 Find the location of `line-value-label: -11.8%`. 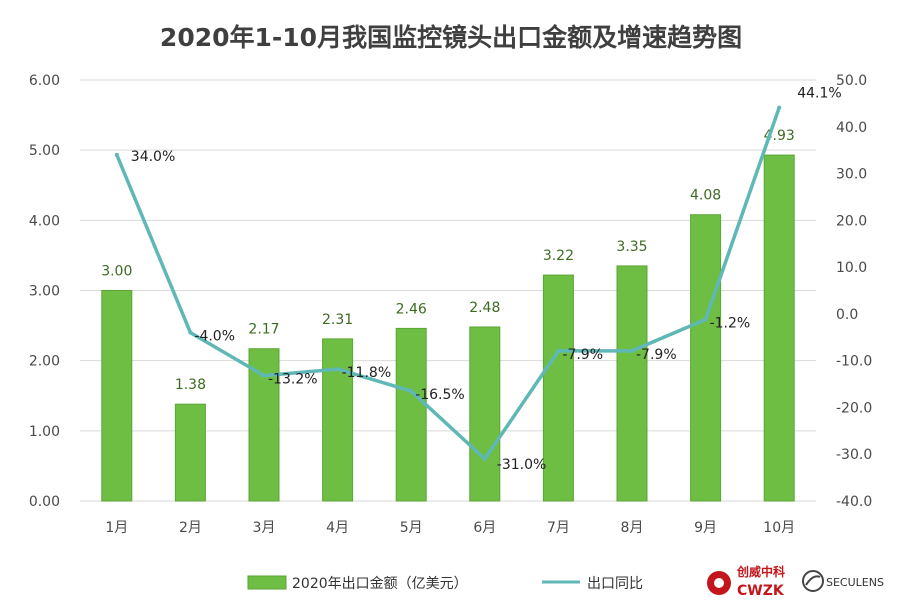

line-value-label: -11.8% is located at coordinates (367, 373).